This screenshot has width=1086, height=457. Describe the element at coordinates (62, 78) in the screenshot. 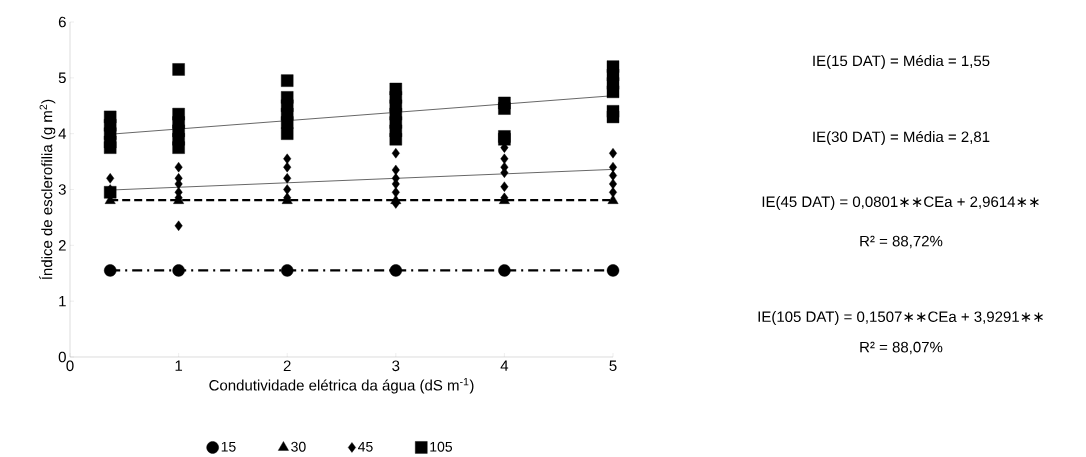

I see `y-tick-label: 5` at that location.